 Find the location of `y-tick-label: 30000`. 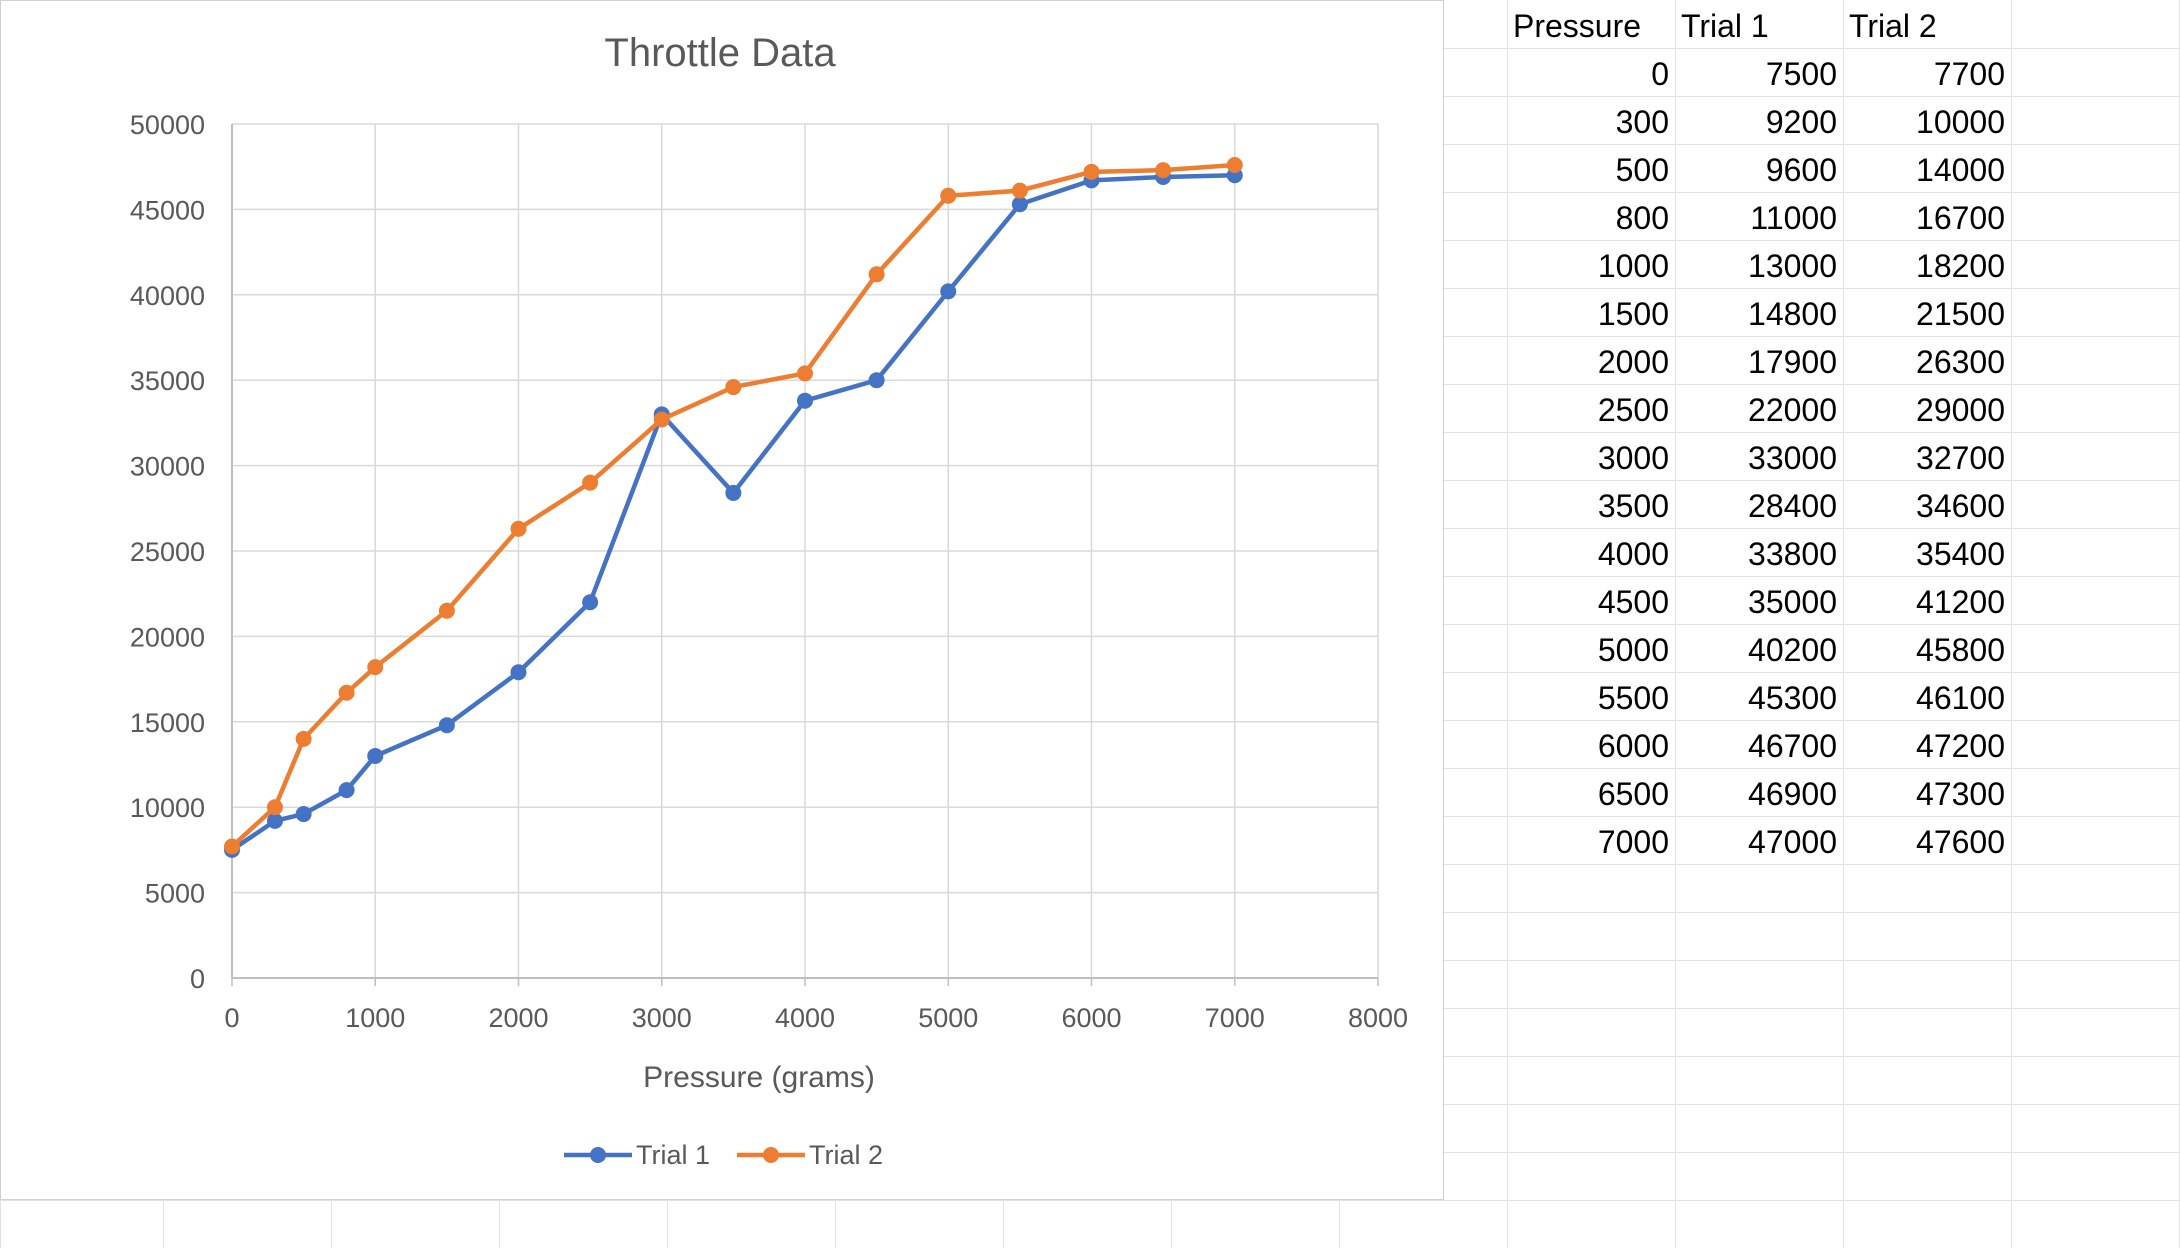

y-tick-label: 30000 is located at coordinates (167, 467).